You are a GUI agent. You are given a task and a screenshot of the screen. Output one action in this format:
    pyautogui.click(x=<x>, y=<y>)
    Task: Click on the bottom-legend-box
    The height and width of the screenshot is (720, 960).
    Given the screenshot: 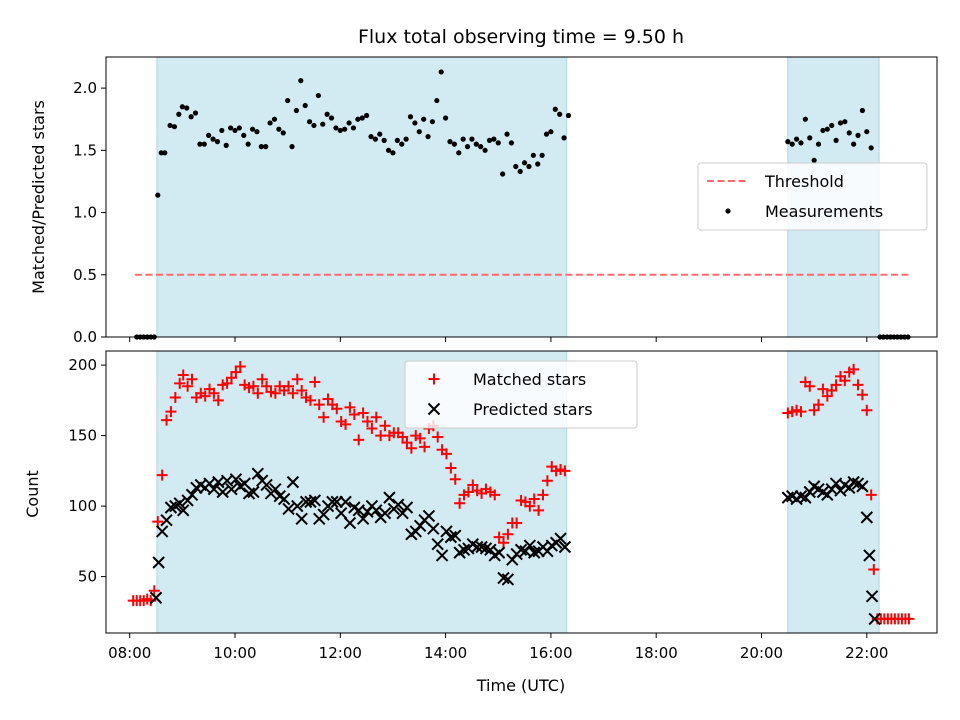 What is the action you would take?
    pyautogui.click(x=521, y=394)
    